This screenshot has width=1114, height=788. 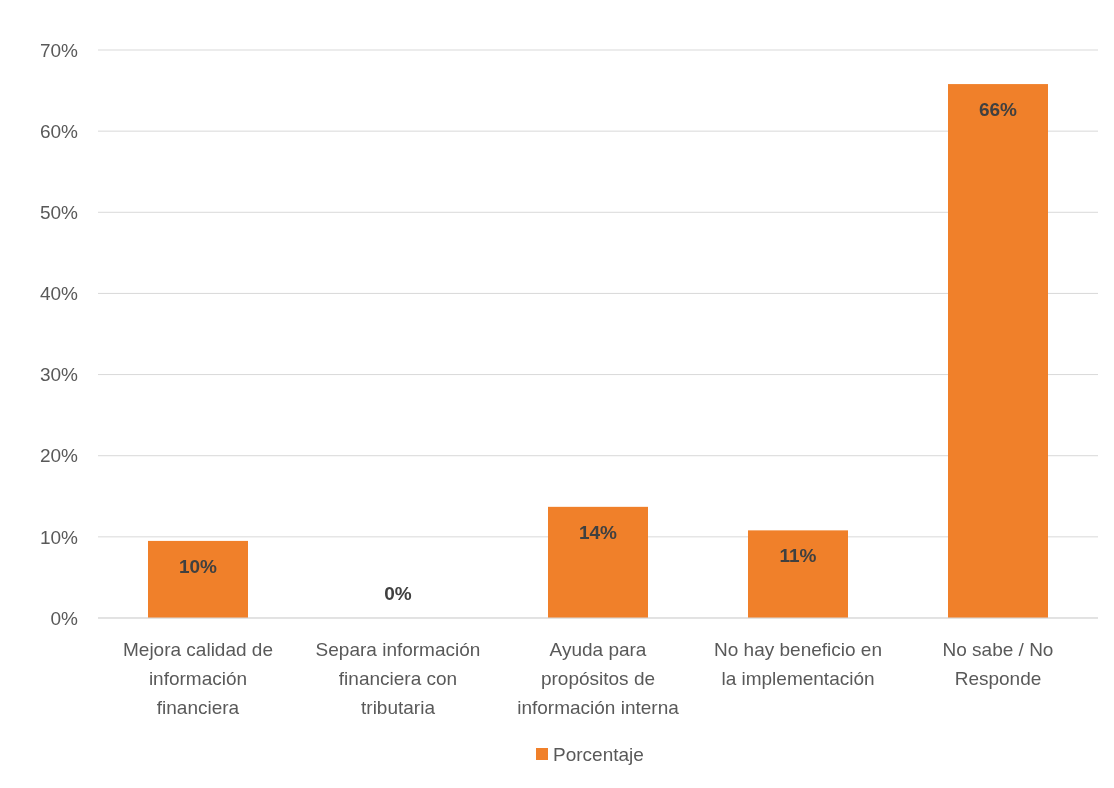 What do you see at coordinates (59, 294) in the screenshot?
I see `y-tick-label: 40%` at bounding box center [59, 294].